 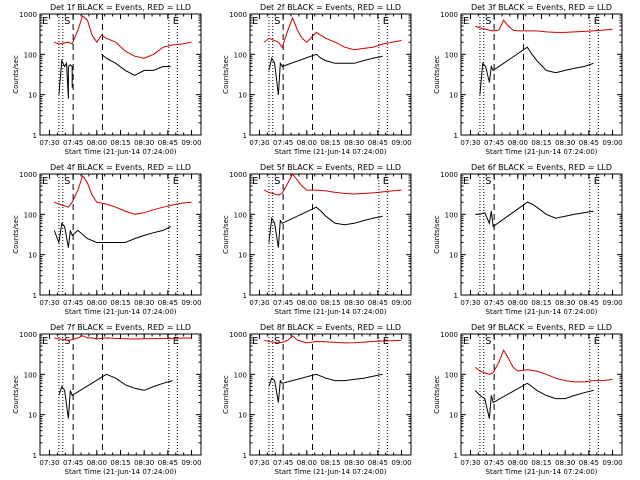 I want to click on chart-title: Det 9f BLACK = Events, RED = LLD, so click(x=541, y=327).